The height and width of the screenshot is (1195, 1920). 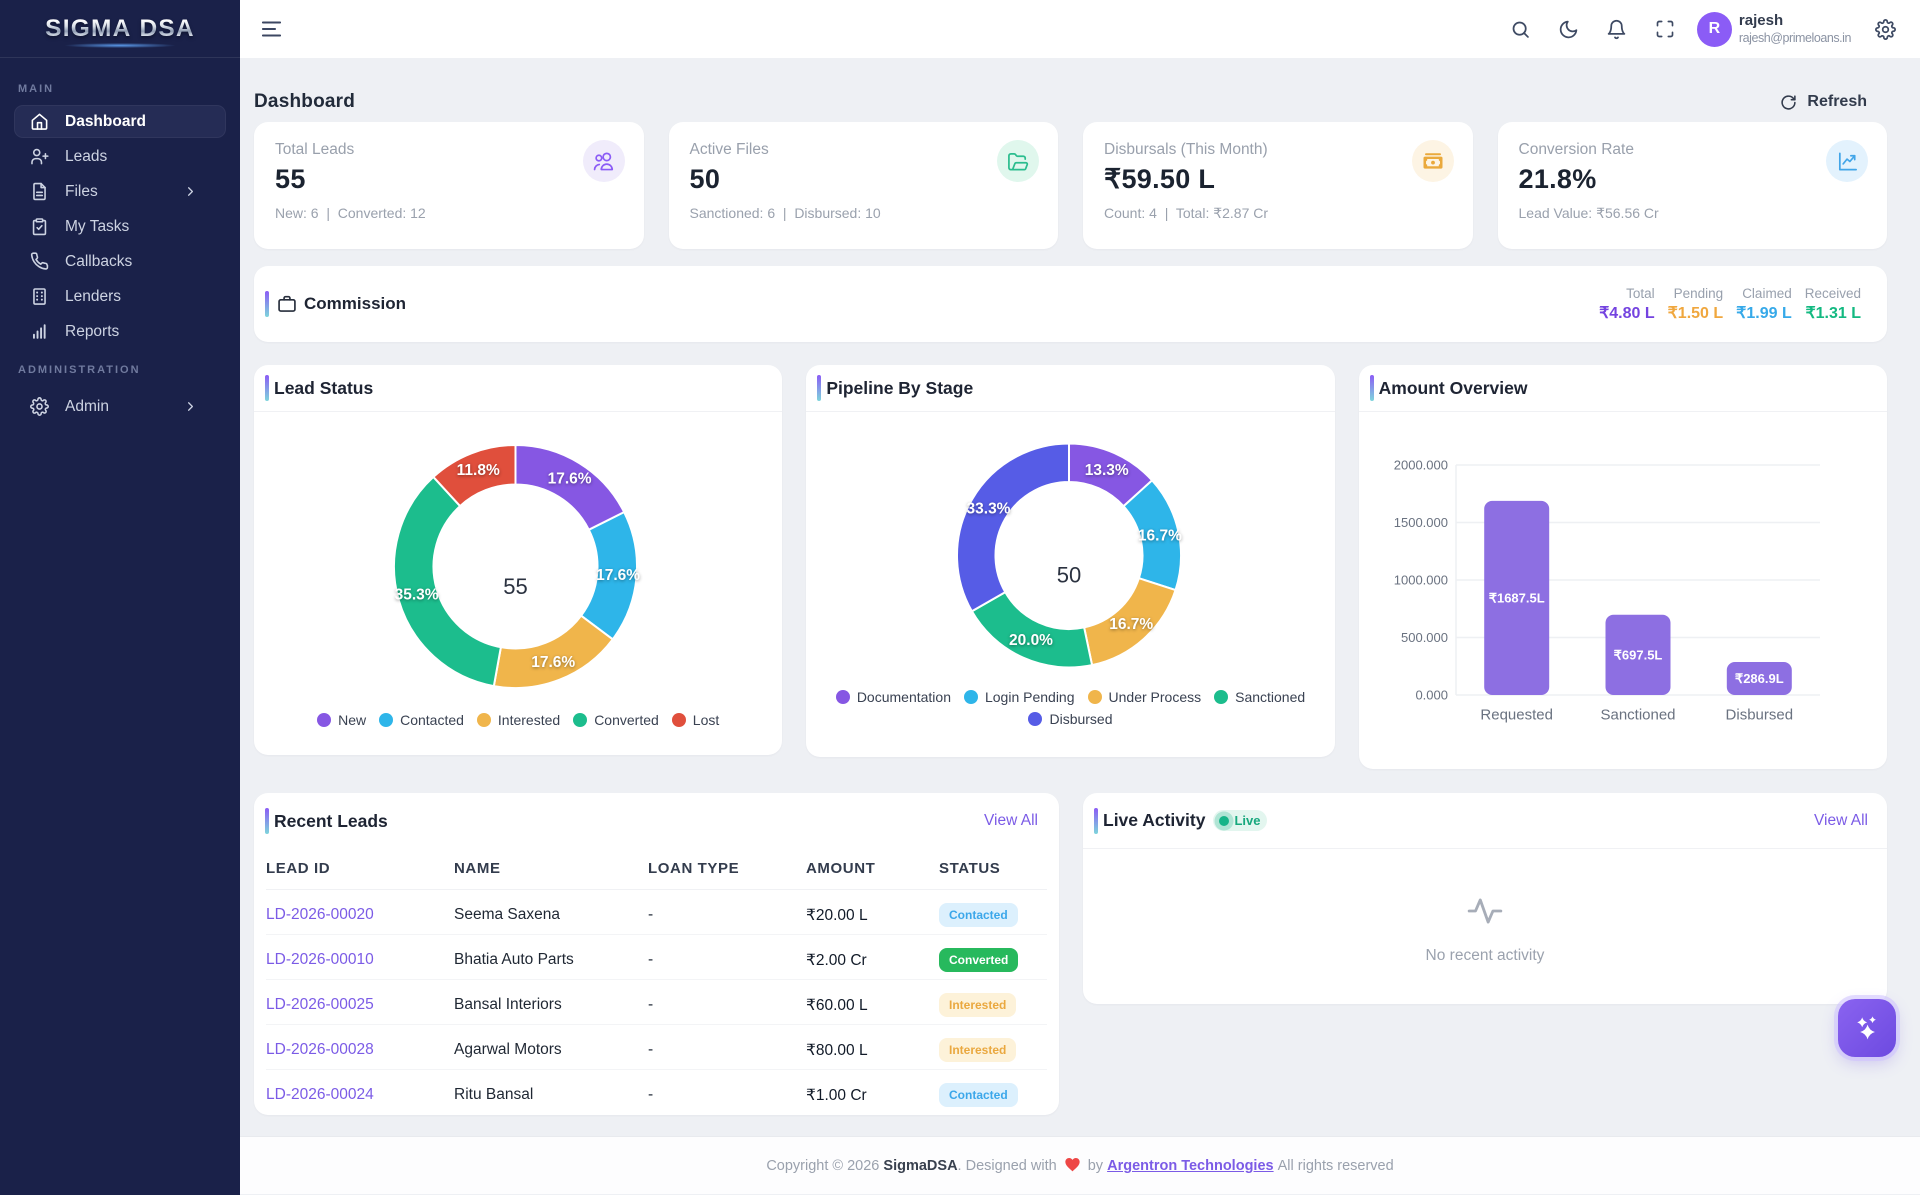 What do you see at coordinates (1431, 695) in the screenshot?
I see `svg-text: 0.000` at bounding box center [1431, 695].